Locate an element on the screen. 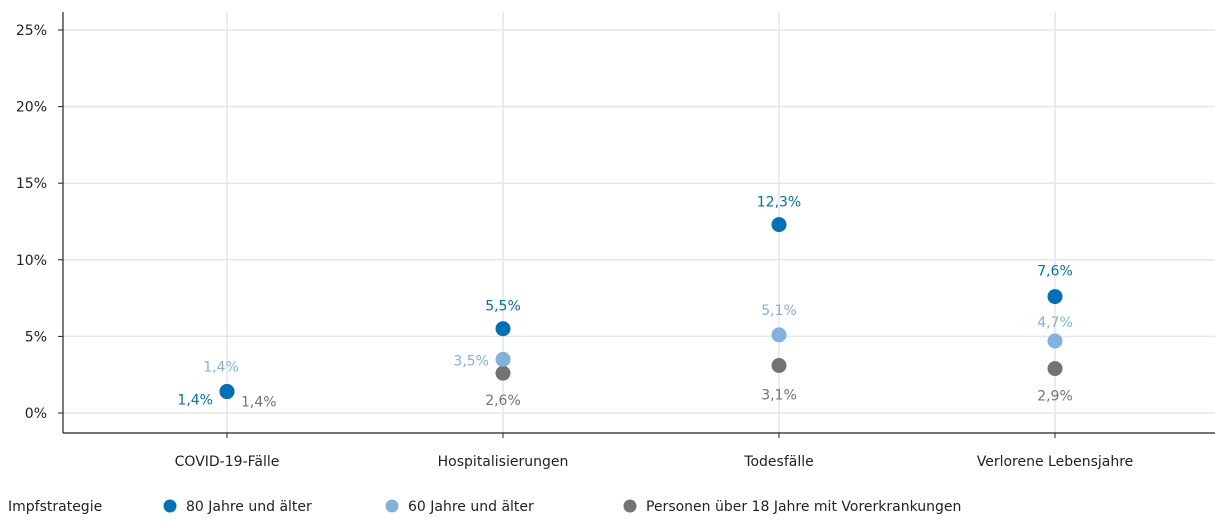 This screenshot has height=523, width=1215. y-tick-label: 25% is located at coordinates (31, 31).